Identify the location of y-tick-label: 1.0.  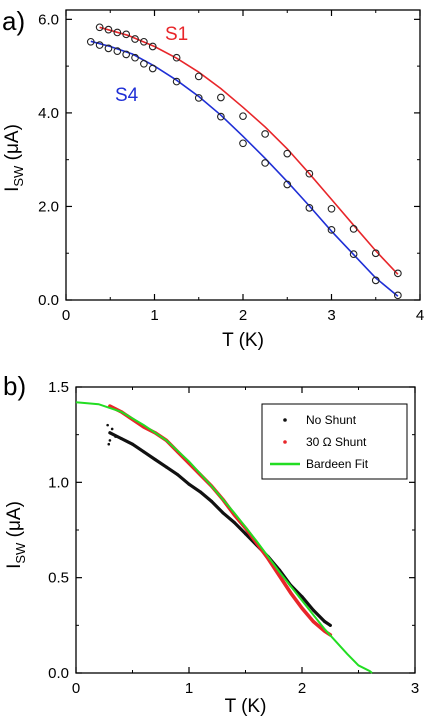
(58, 482).